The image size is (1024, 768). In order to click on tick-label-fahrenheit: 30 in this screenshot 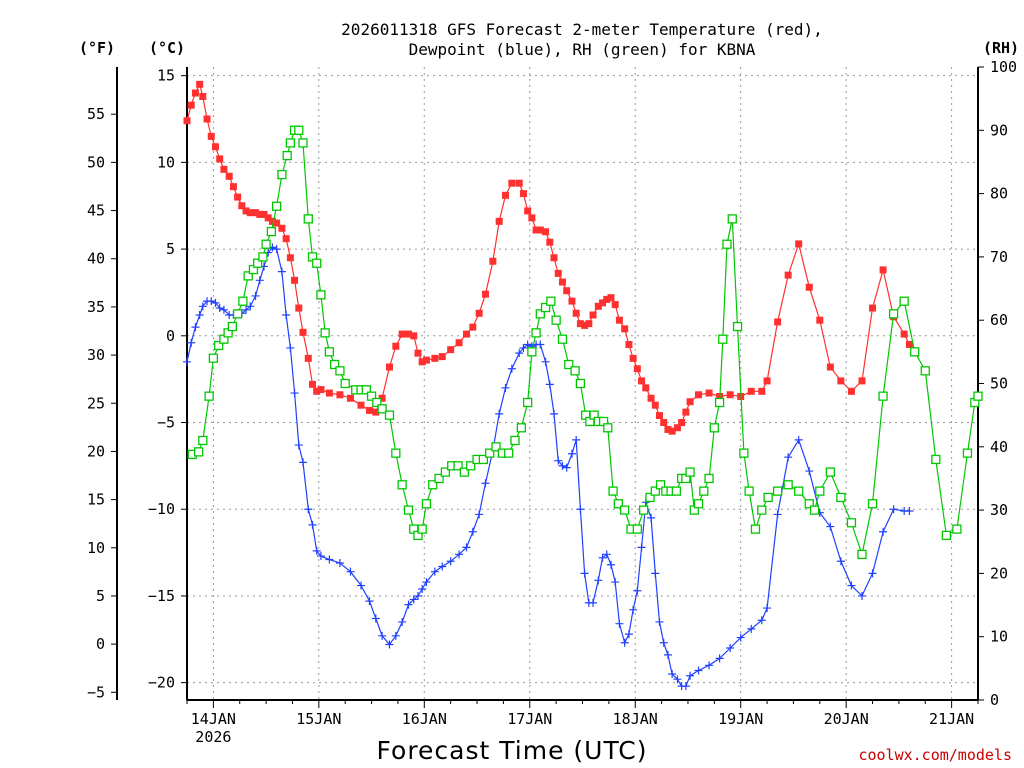, I will do `click(96, 355)`.